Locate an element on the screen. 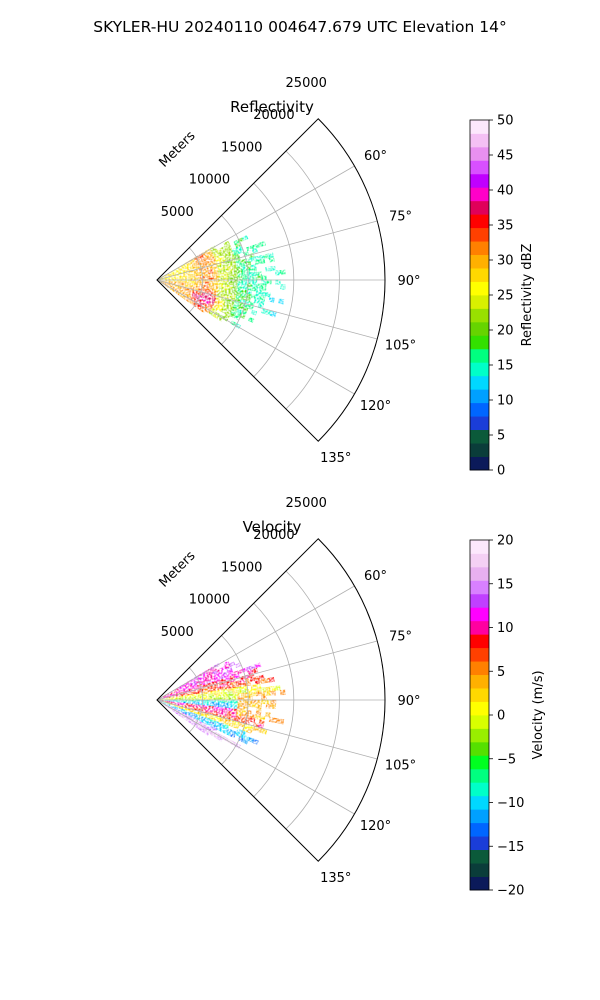 The image size is (600, 1000). range-tick-label: 20000 is located at coordinates (273, 535).